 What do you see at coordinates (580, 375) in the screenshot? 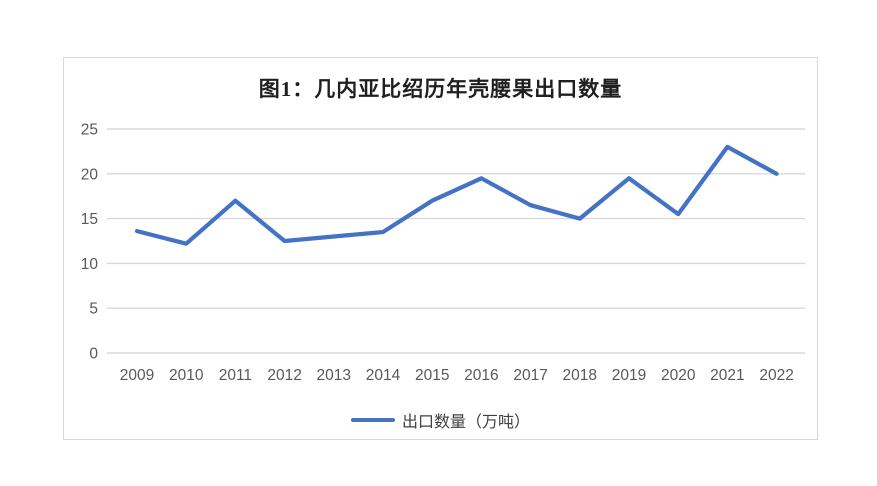
I see `x-tick-label-2018: 2018` at bounding box center [580, 375].